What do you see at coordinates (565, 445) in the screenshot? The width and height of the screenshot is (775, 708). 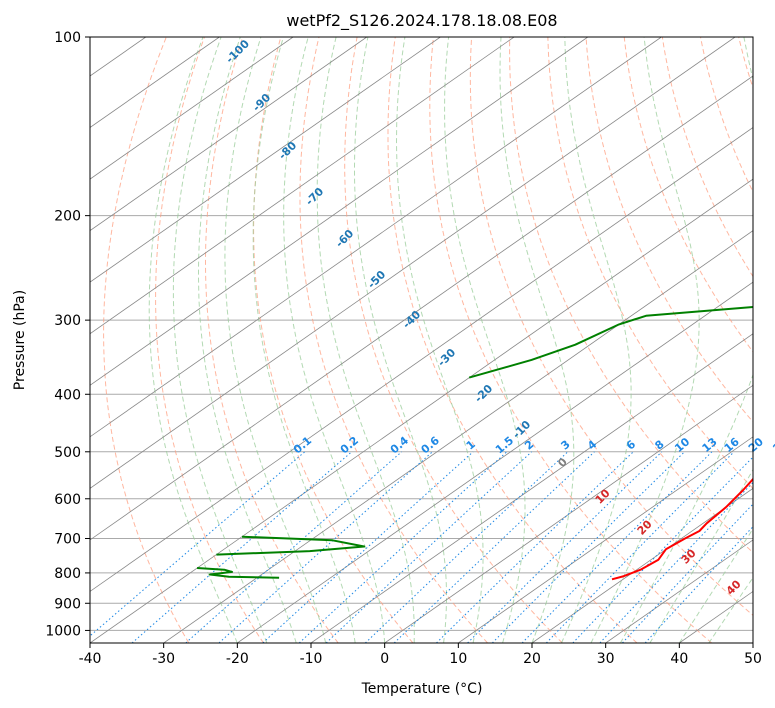 I see `mixing-ratio-label: 3` at bounding box center [565, 445].